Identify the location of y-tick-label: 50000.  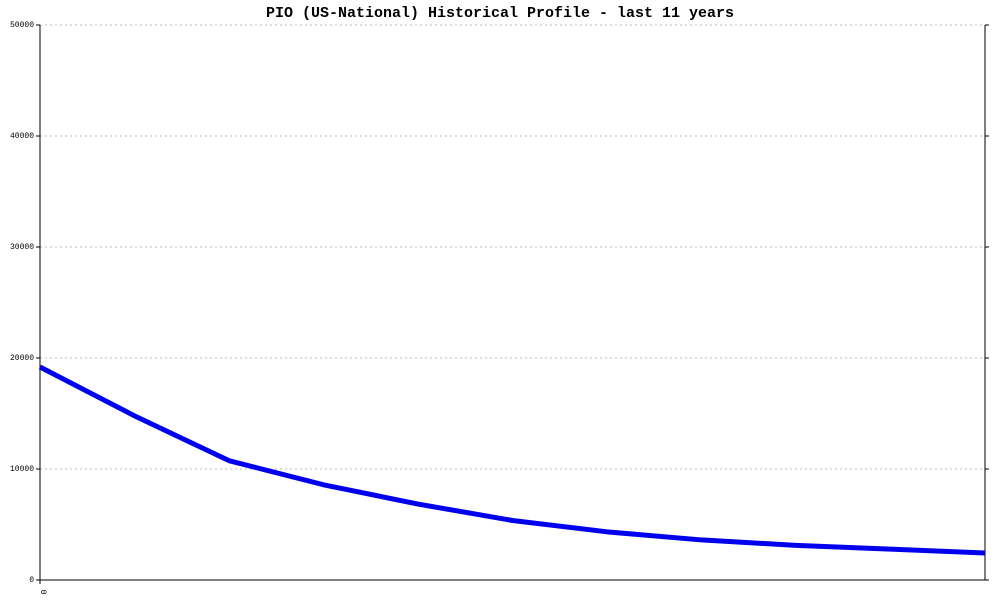
(22, 25).